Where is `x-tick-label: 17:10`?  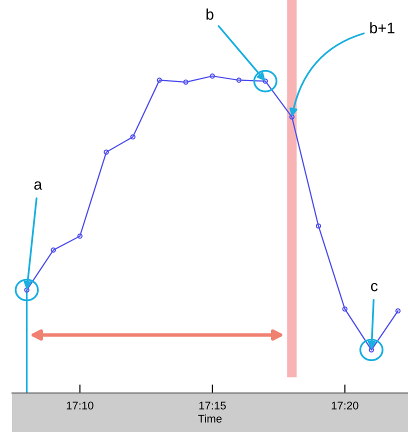
x-tick-label: 17:10 is located at coordinates (80, 406).